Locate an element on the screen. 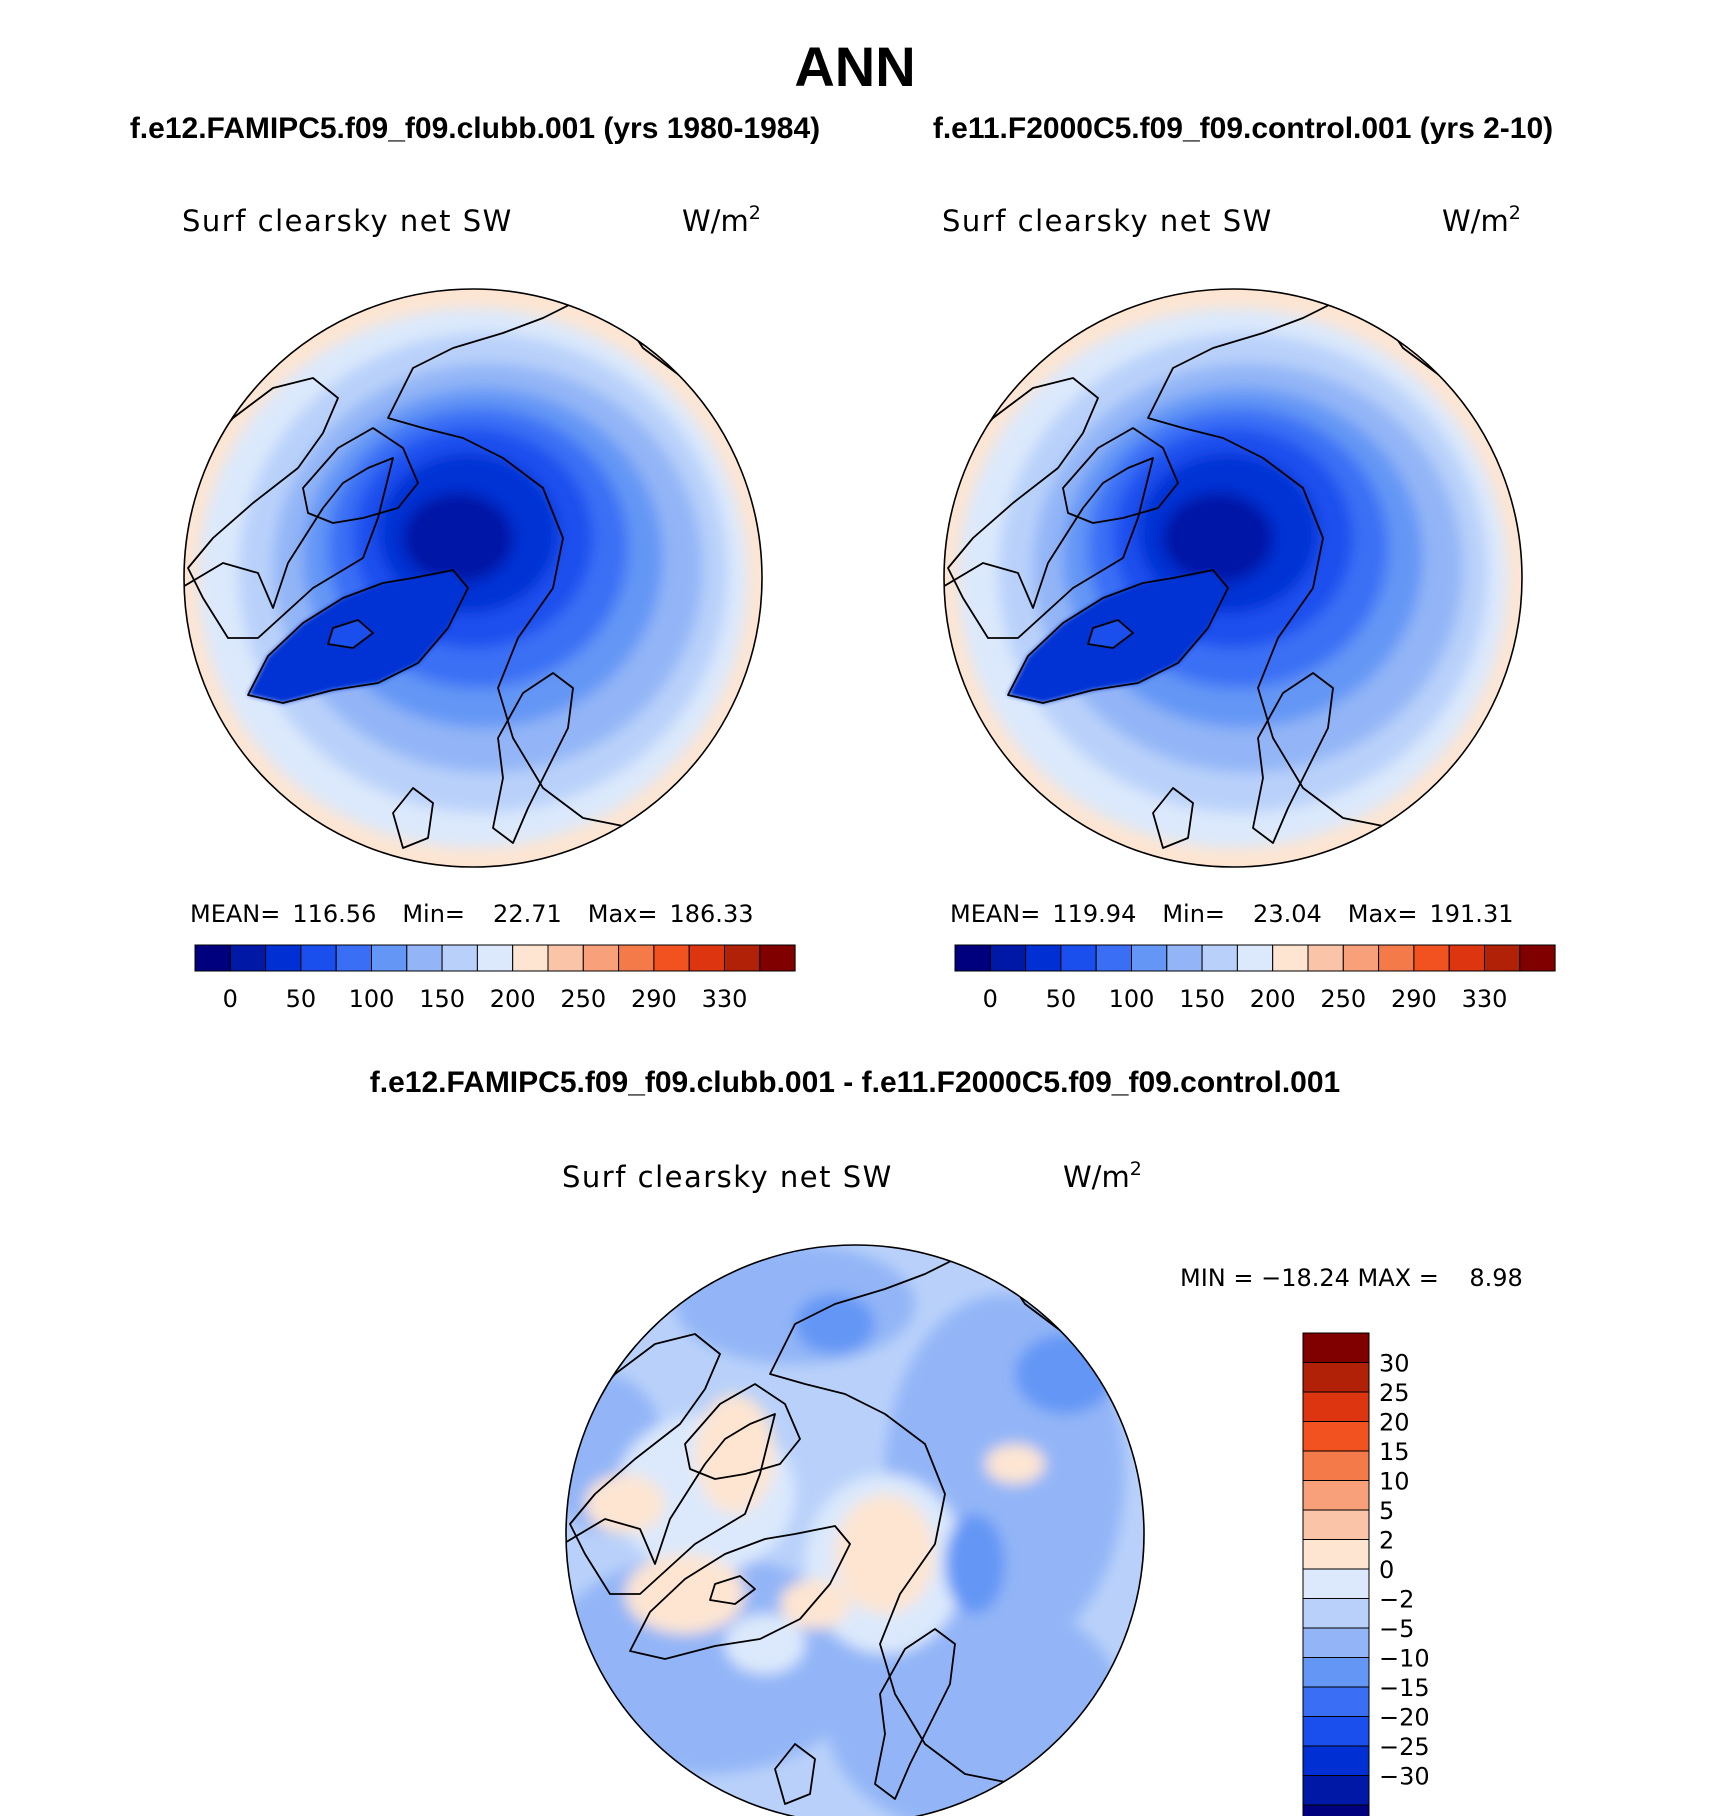 Image resolution: width=1710 pixels, height=1816 pixels. case1-map is located at coordinates (473, 578).